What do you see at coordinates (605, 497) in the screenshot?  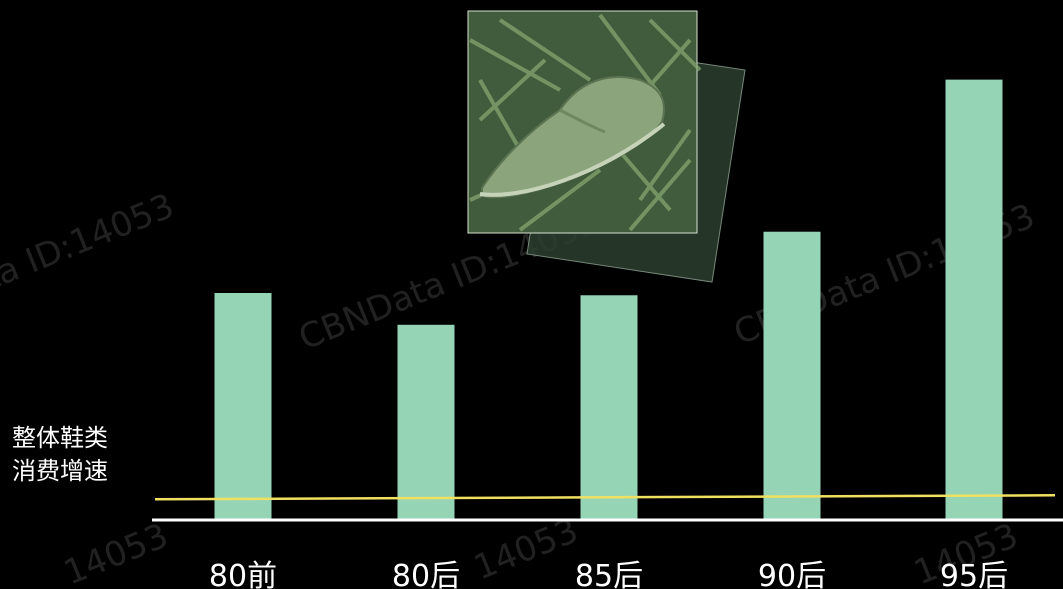 I see `reference-line` at bounding box center [605, 497].